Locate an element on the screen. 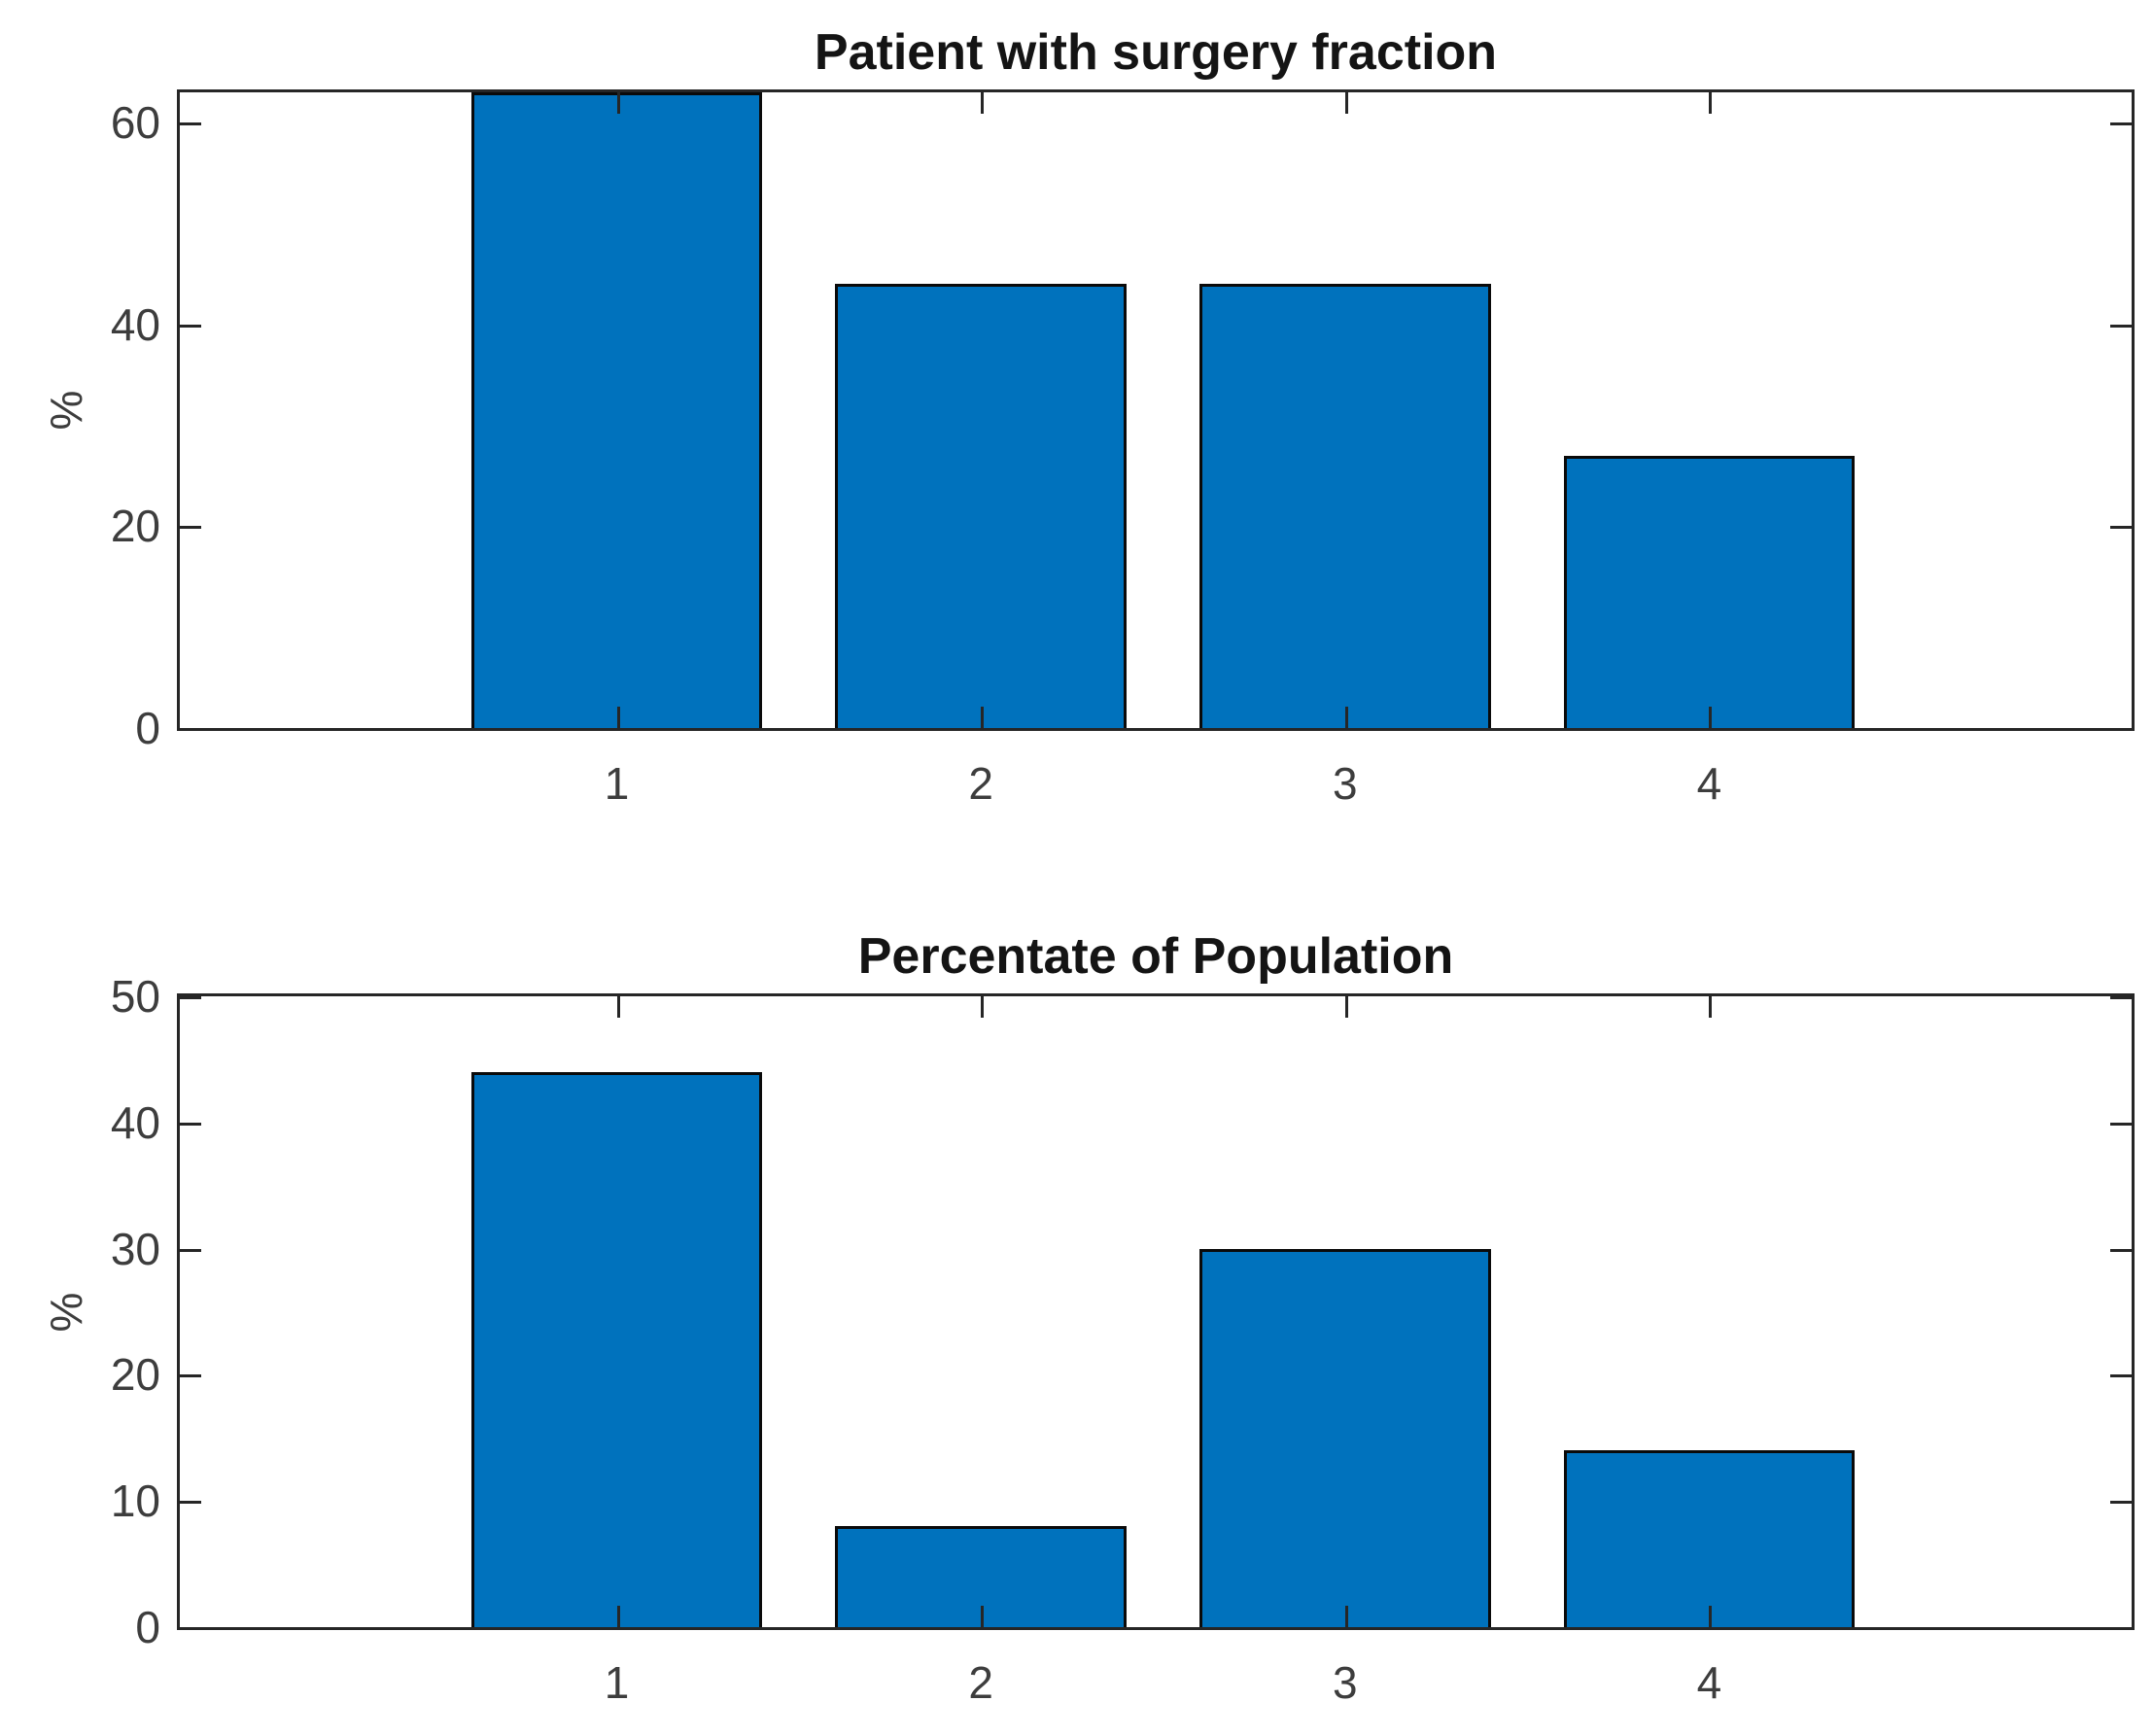  y-tick-label: 60 is located at coordinates (135, 123).